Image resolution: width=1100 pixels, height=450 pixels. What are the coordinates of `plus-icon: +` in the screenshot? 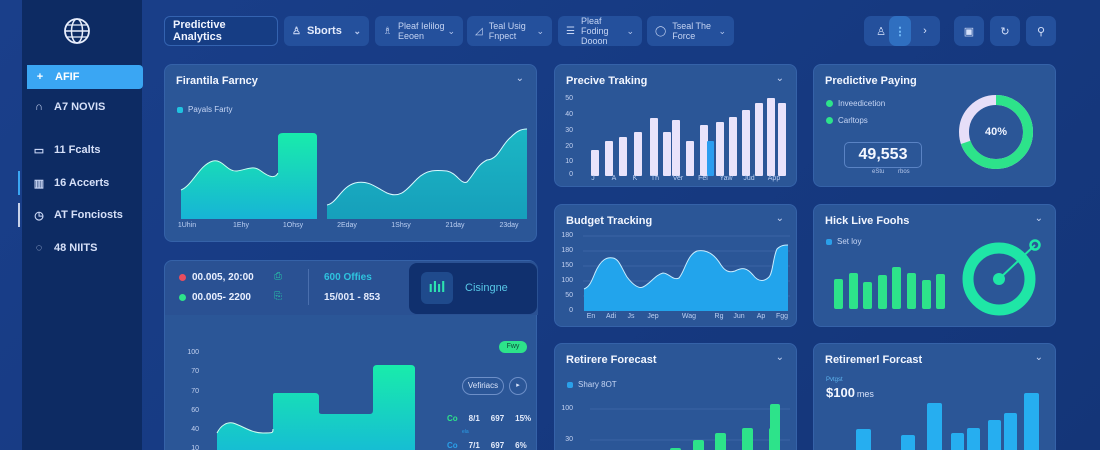 It's located at (40, 77).